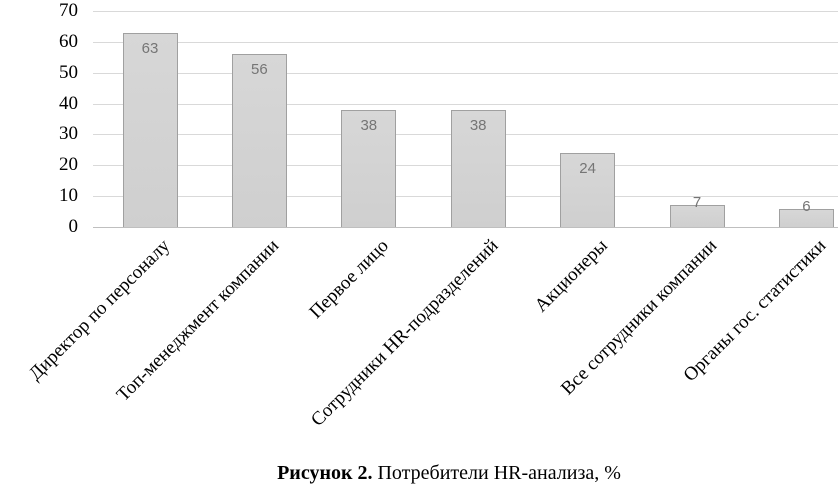 The height and width of the screenshot is (494, 838). Describe the element at coordinates (198, 320) in the screenshot. I see `x-category-label: Топ-менеджмент компании` at that location.